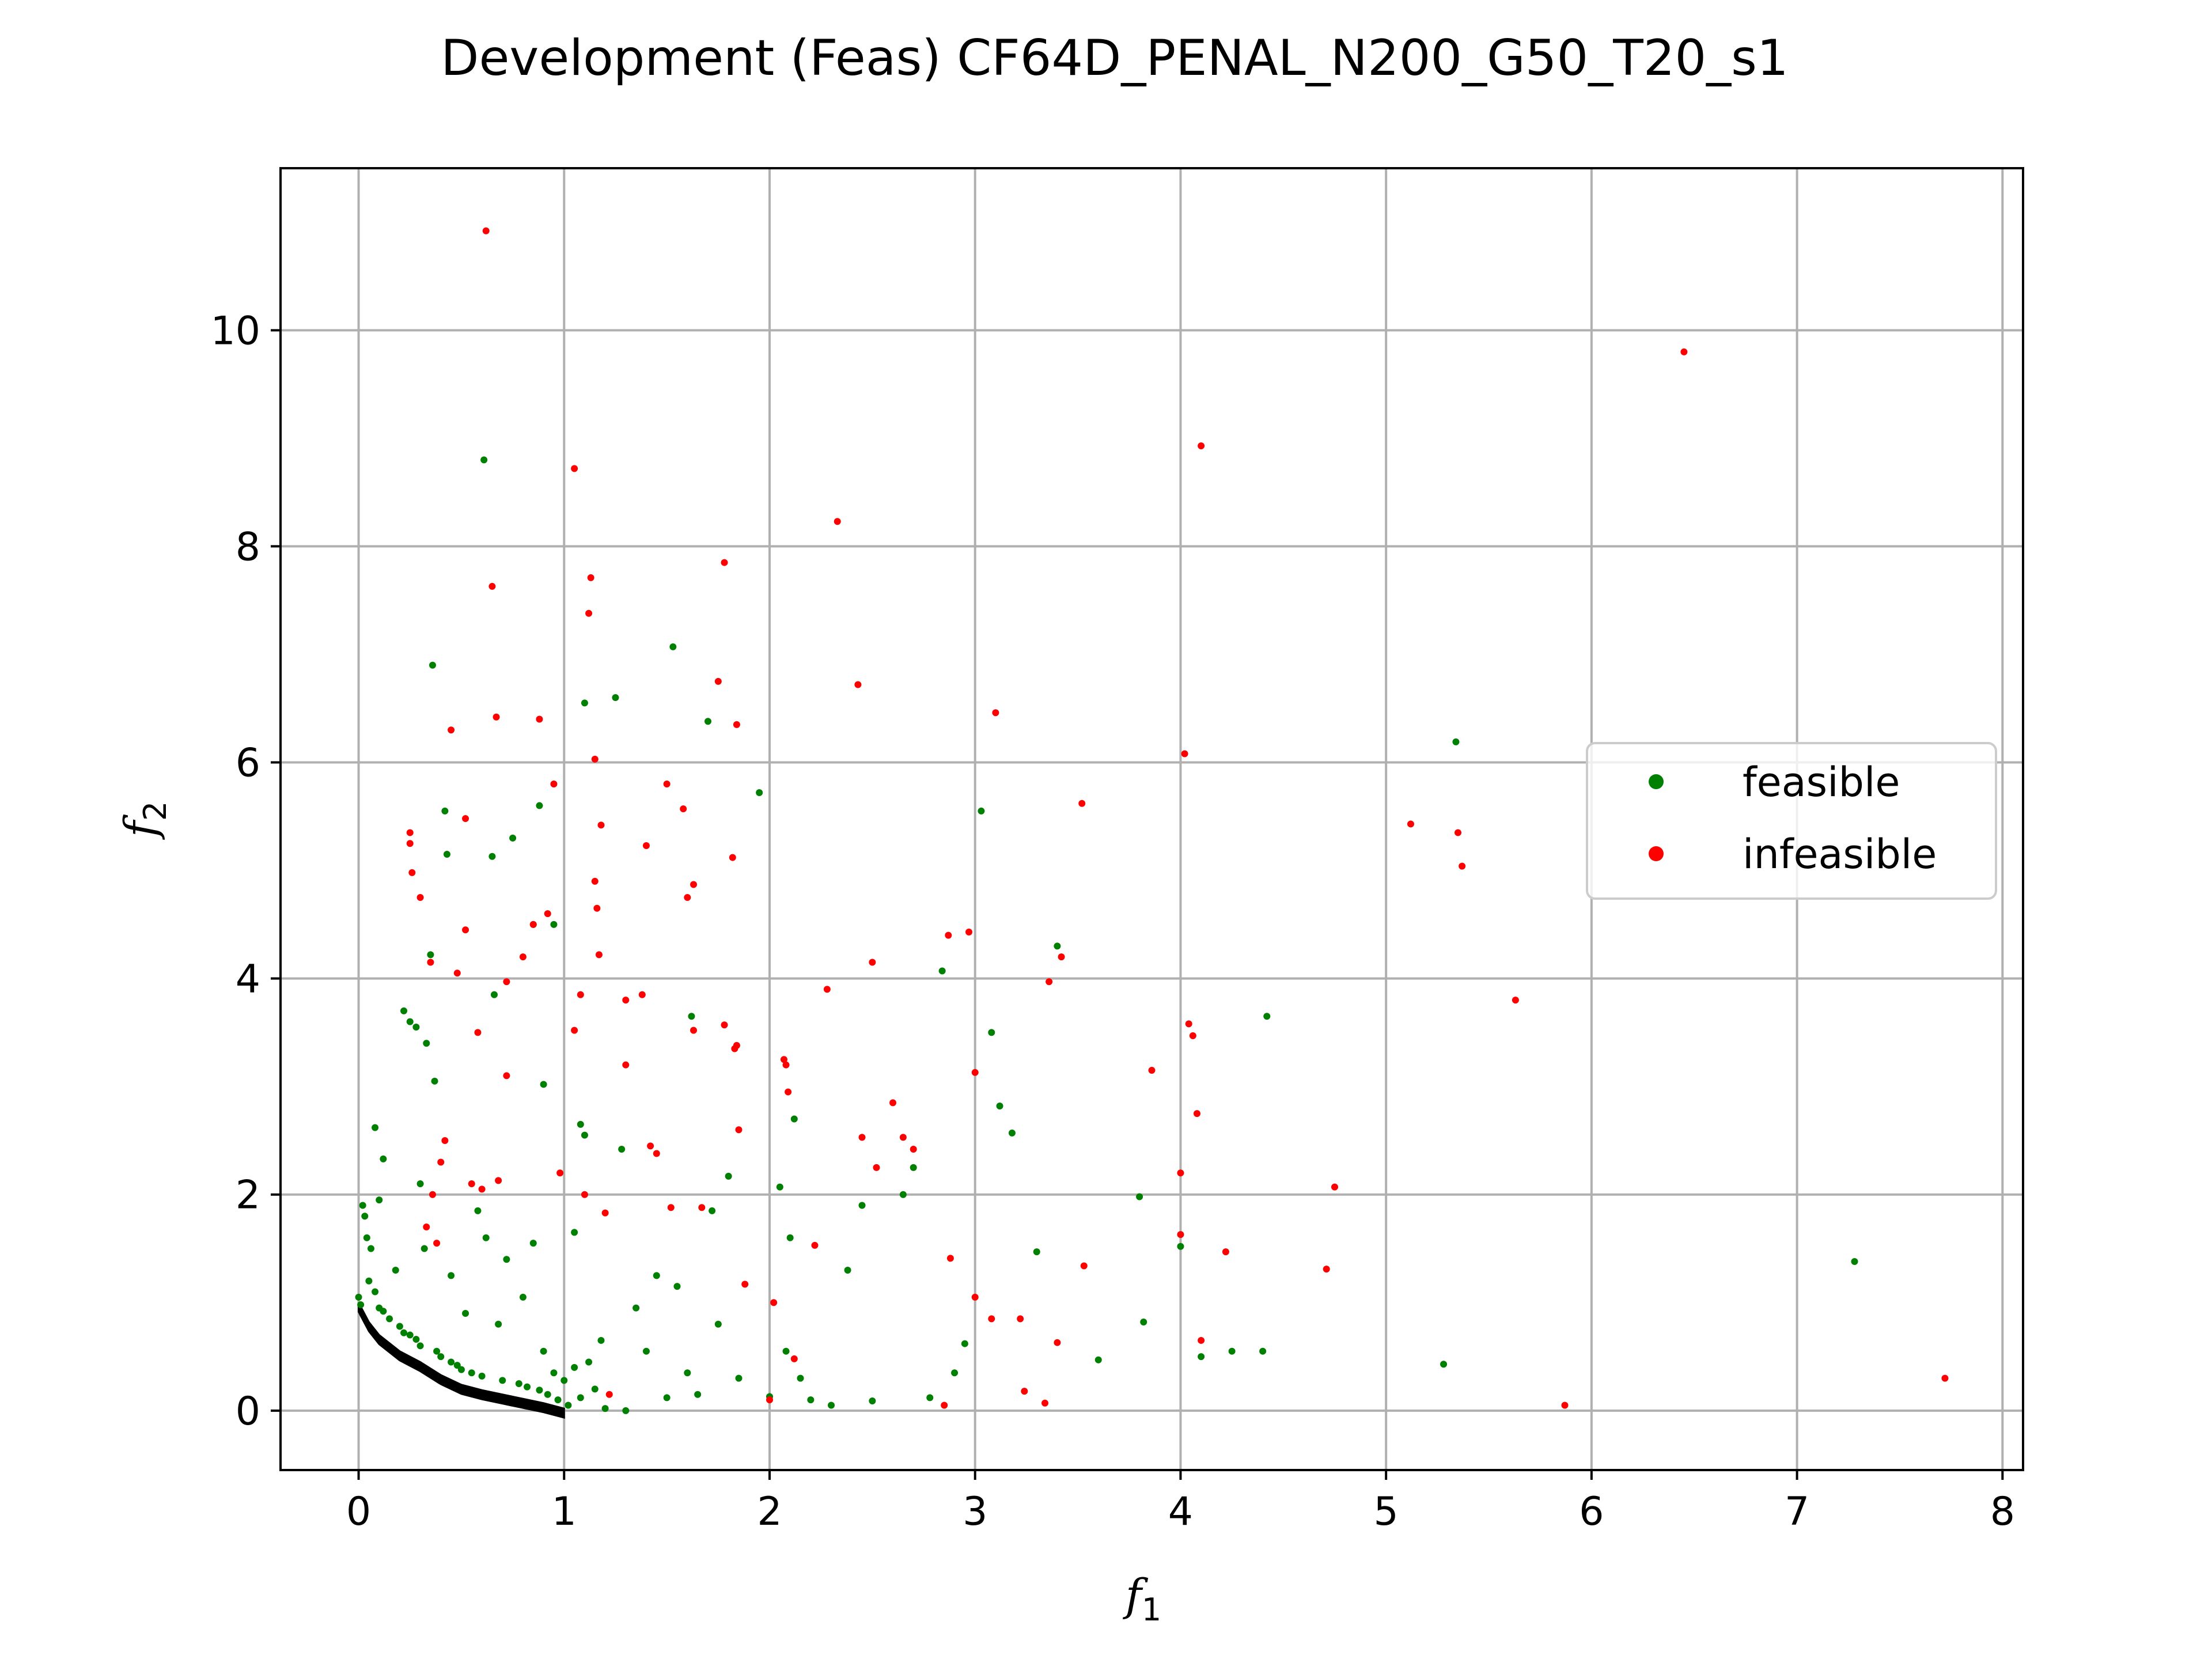 The image size is (2212, 1659). Describe the element at coordinates (248, 763) in the screenshot. I see `y-tick-label: 6` at that location.